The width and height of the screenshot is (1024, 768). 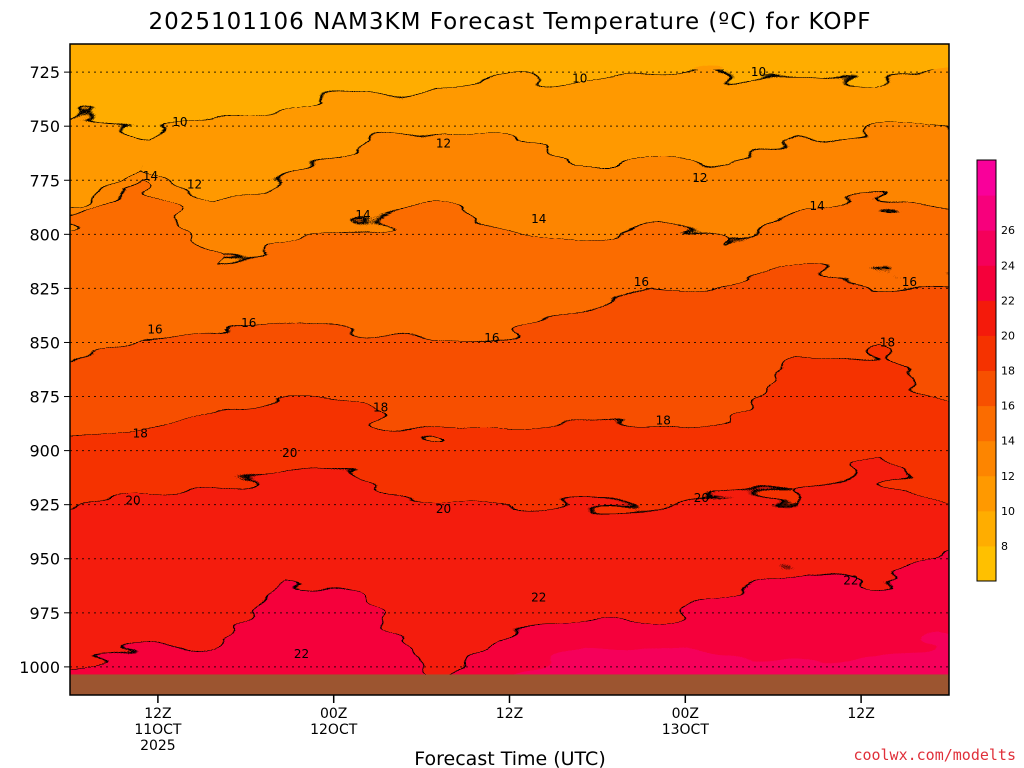 I want to click on y-axis: 725 750 775 800 825 850 875 900 925 950 975 1000, so click(x=44, y=370).